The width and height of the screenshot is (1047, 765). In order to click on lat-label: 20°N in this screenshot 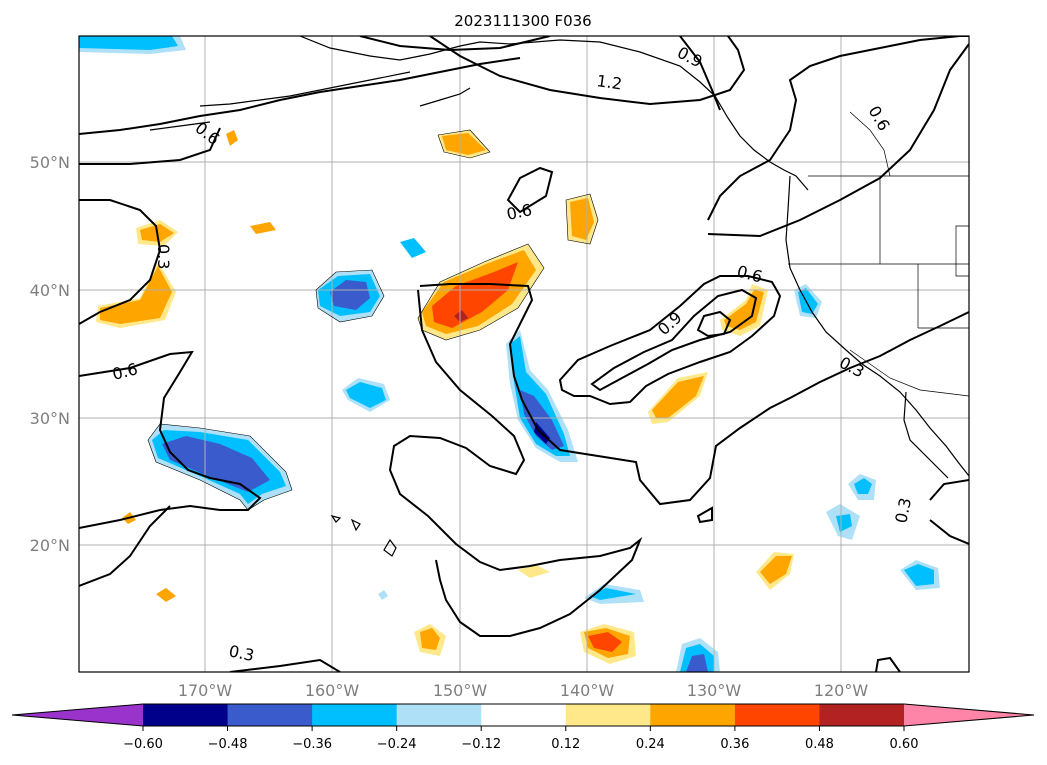, I will do `click(50, 545)`.